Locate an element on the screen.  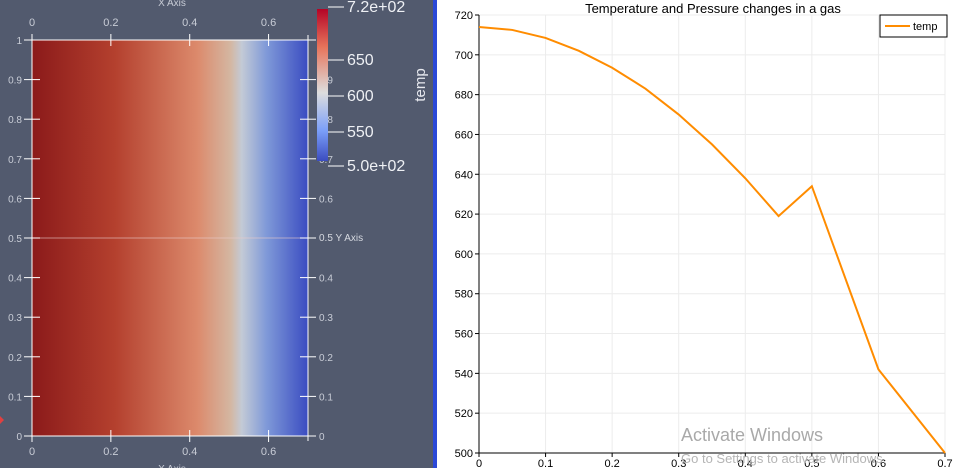
y-tick-label: 700 is located at coordinates (464, 56).